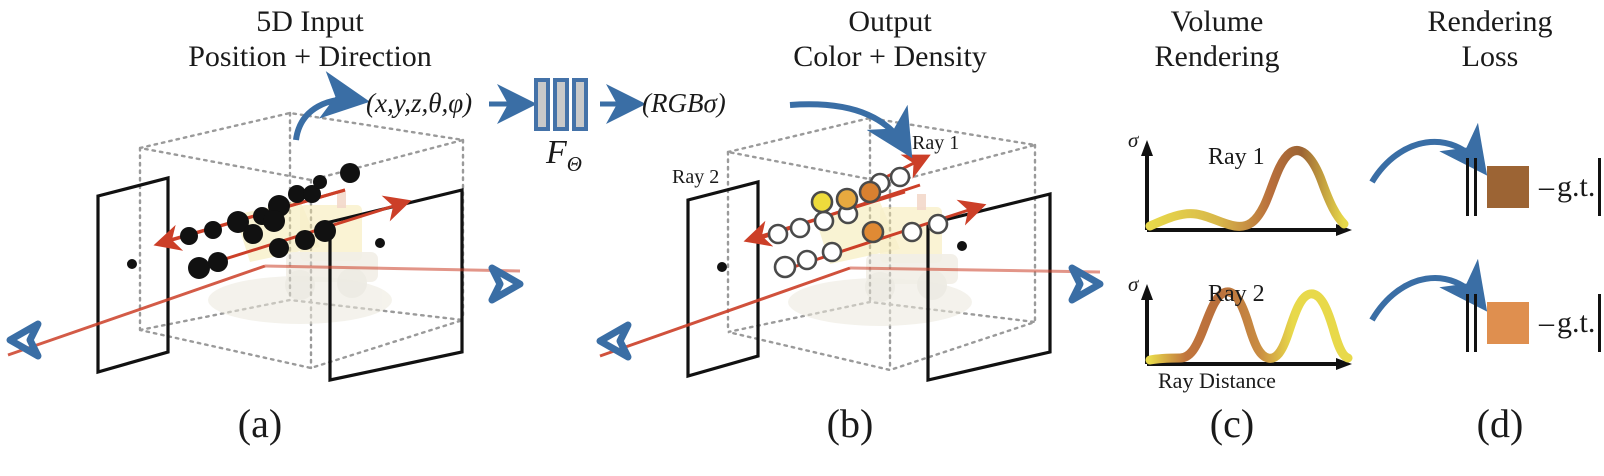 The width and height of the screenshot is (1604, 476). I want to click on ray1-plot-title: Ray 1, so click(1236, 157).